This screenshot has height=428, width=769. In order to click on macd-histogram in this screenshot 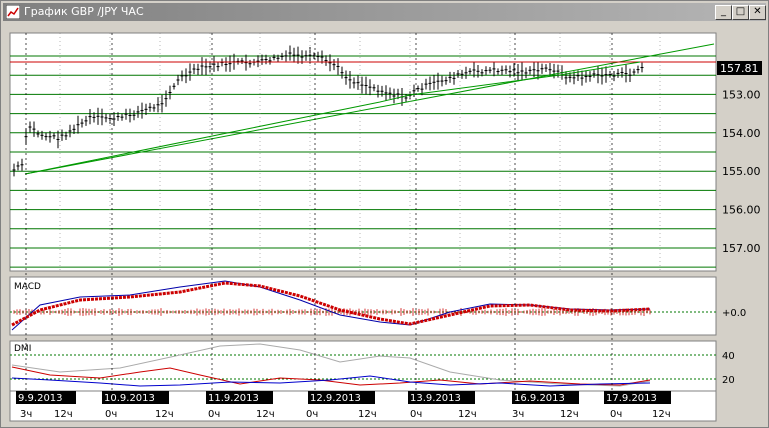, I will do `click(332, 312)`.